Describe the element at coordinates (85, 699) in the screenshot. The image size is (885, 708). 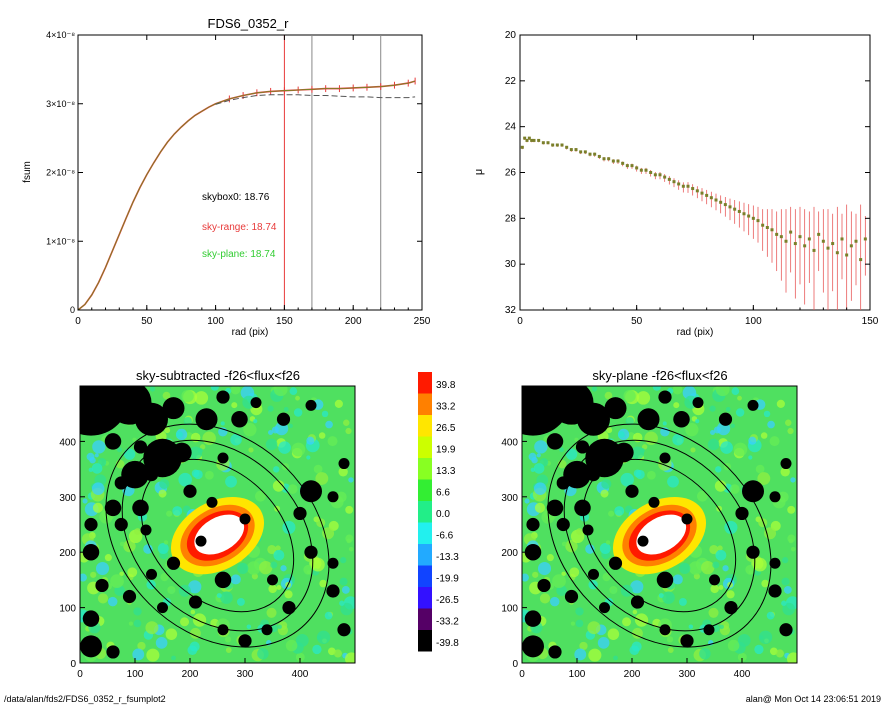
I see `footer-path: /data/alan/fds2/FDS6_0352_r_fsumplot2` at that location.